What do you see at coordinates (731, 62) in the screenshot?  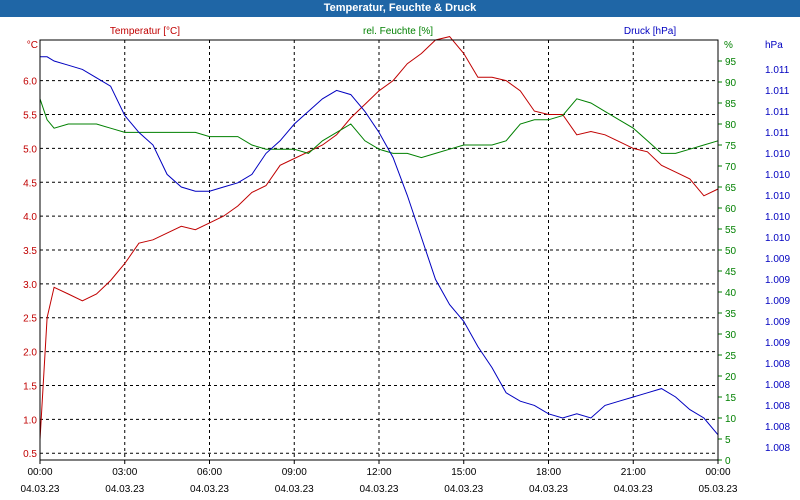 I see `humidity-tick-label: 95` at bounding box center [731, 62].